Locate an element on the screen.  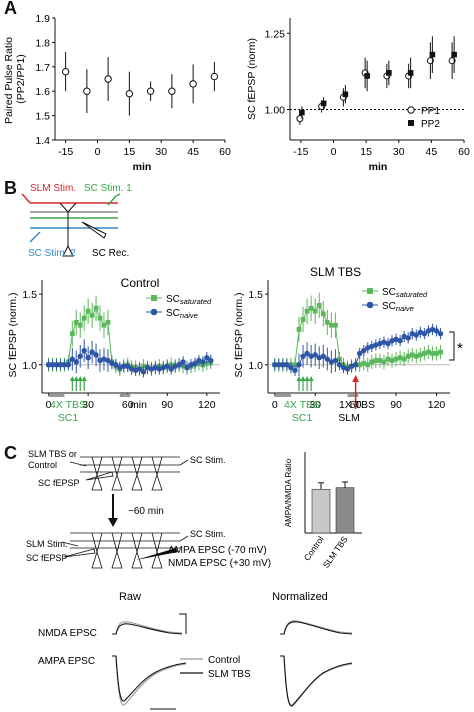
c-arrow-label: ~60 min is located at coordinates (146, 511).